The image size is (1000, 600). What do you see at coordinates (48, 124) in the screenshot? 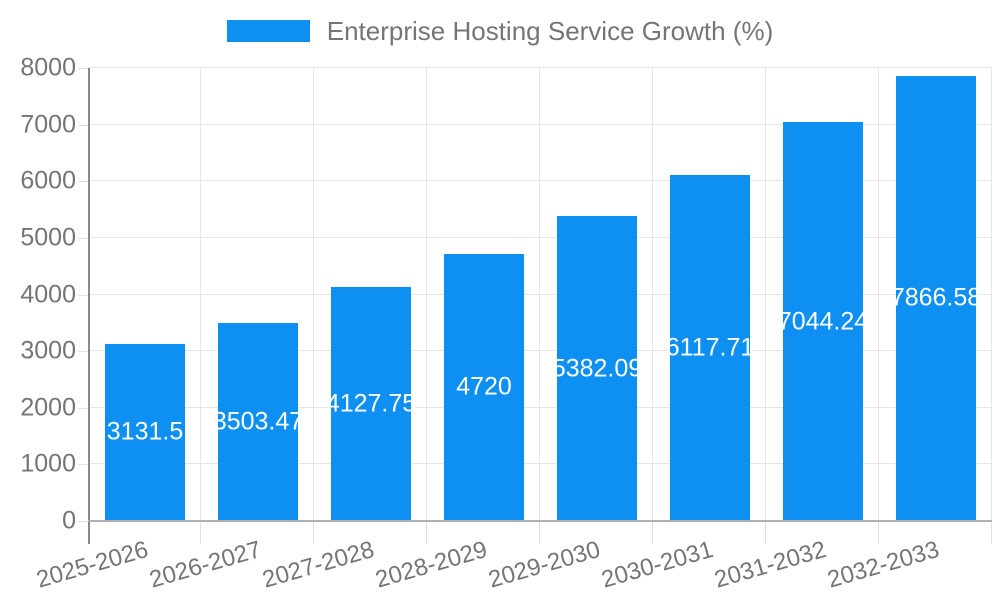
I see `y-axis-tick-label: 7000` at bounding box center [48, 124].